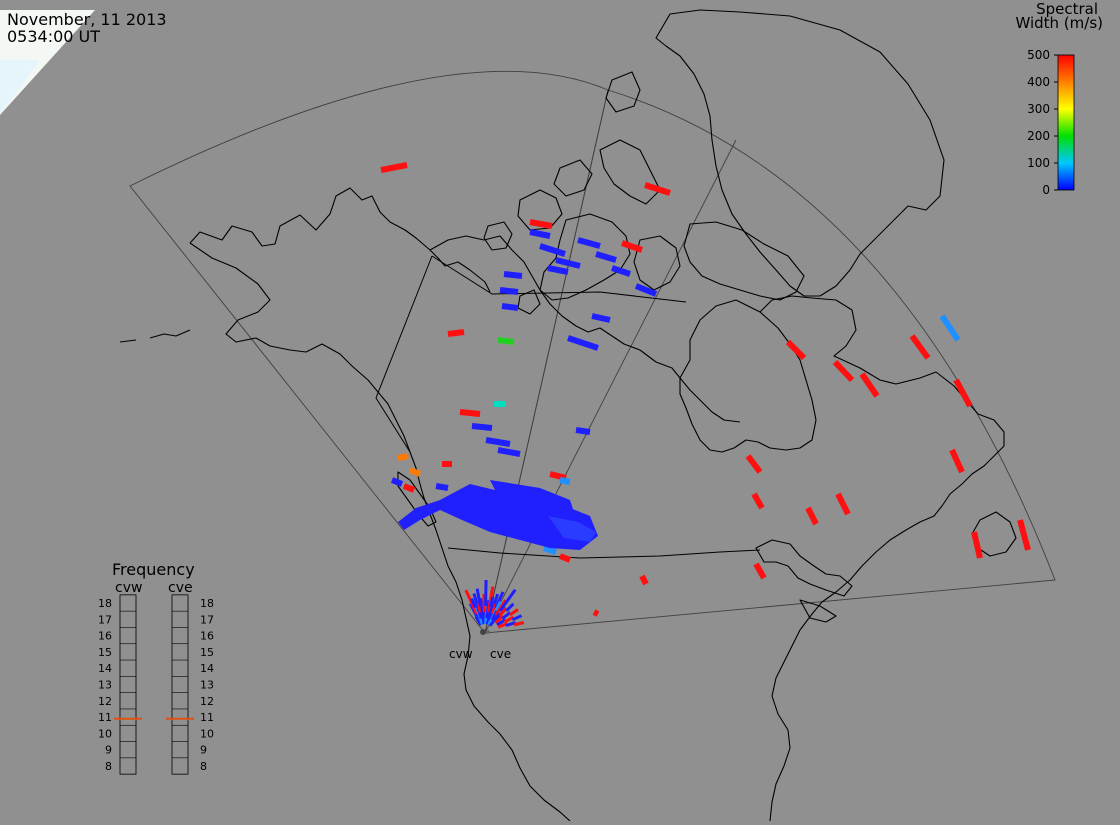 Image resolution: width=1120 pixels, height=825 pixels. What do you see at coordinates (128, 588) in the screenshot?
I see `frequency-radar-cvw: cvw` at bounding box center [128, 588].